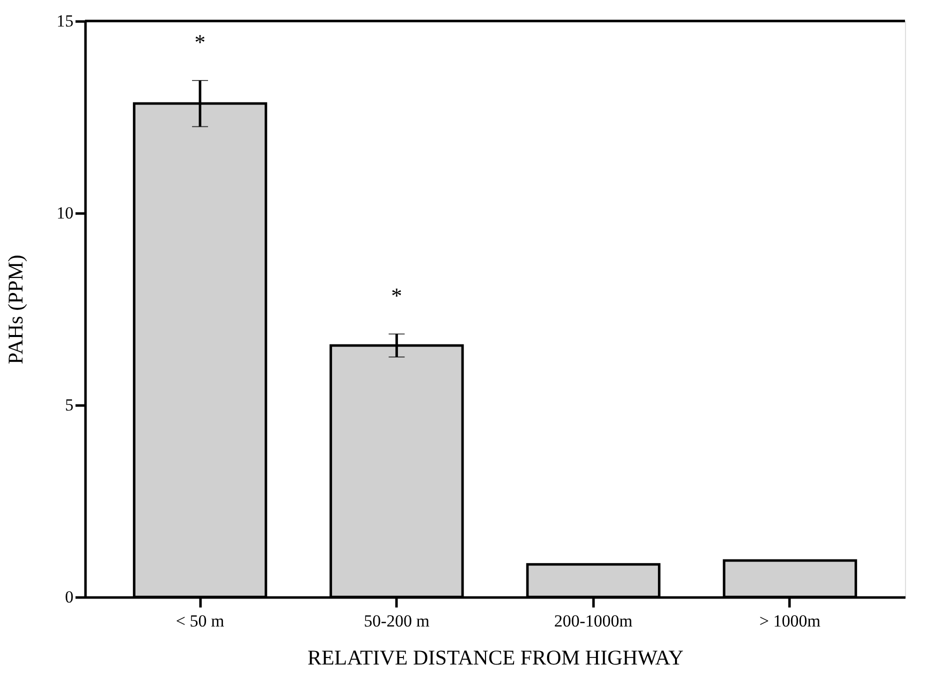  Describe the element at coordinates (65, 21) in the screenshot. I see `y-tick-label: 15` at that location.